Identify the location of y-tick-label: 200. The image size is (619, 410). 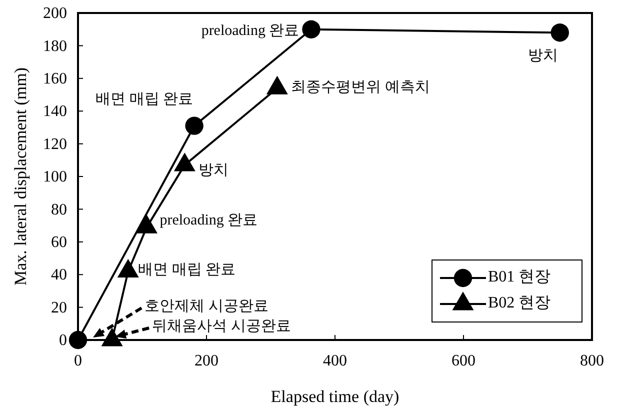
(55, 13).